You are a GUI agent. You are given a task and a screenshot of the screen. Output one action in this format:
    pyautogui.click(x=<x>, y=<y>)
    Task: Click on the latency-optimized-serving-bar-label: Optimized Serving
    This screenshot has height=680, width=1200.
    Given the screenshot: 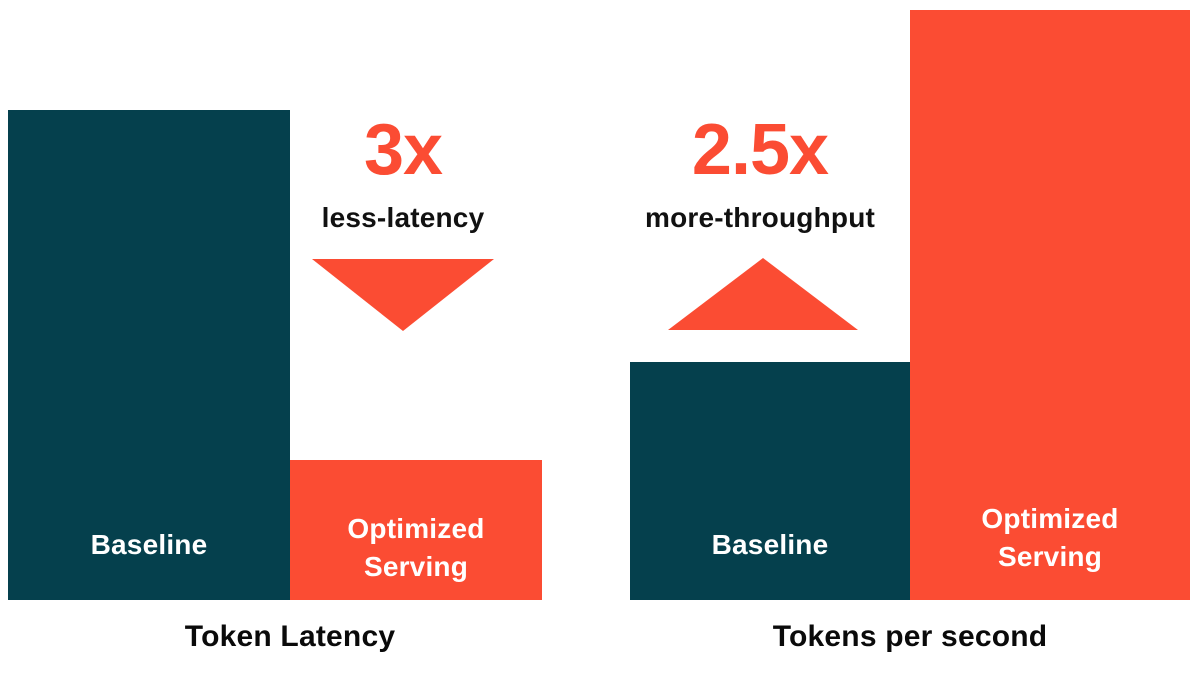 What is the action you would take?
    pyautogui.click(x=416, y=547)
    